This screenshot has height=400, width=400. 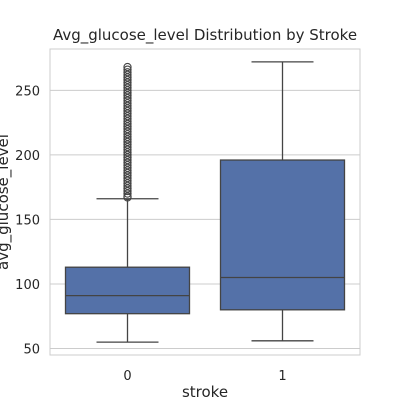 What do you see at coordinates (205, 391) in the screenshot?
I see `x-axis-label: stroke` at bounding box center [205, 391].